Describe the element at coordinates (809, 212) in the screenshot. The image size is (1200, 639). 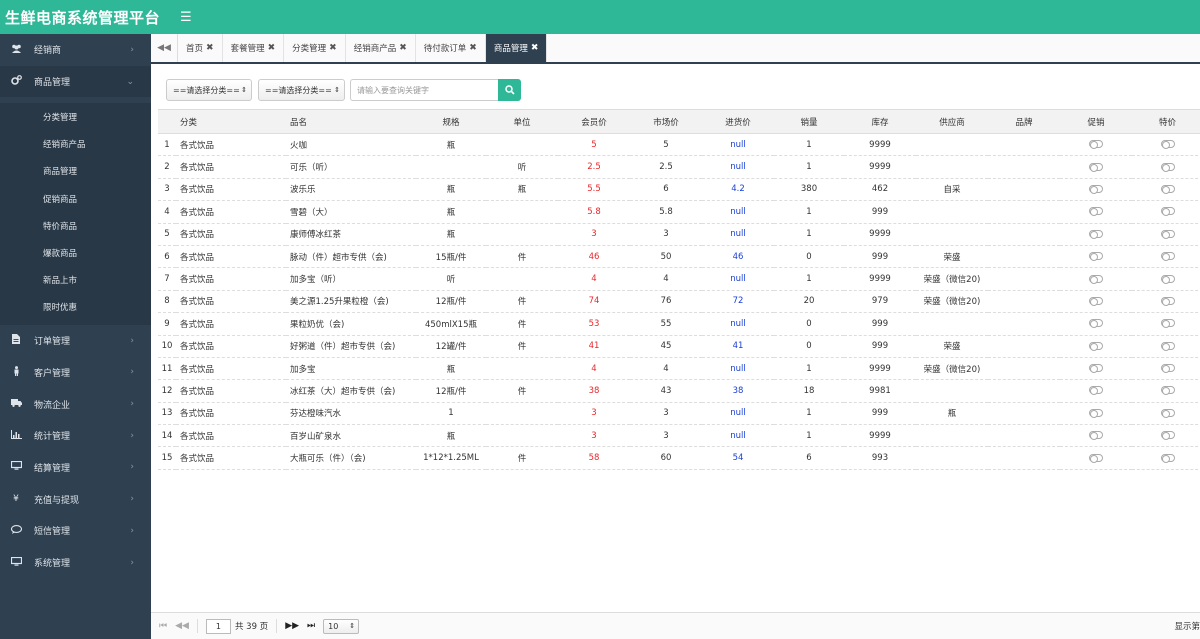
I see `sales-cell: 1` at that location.